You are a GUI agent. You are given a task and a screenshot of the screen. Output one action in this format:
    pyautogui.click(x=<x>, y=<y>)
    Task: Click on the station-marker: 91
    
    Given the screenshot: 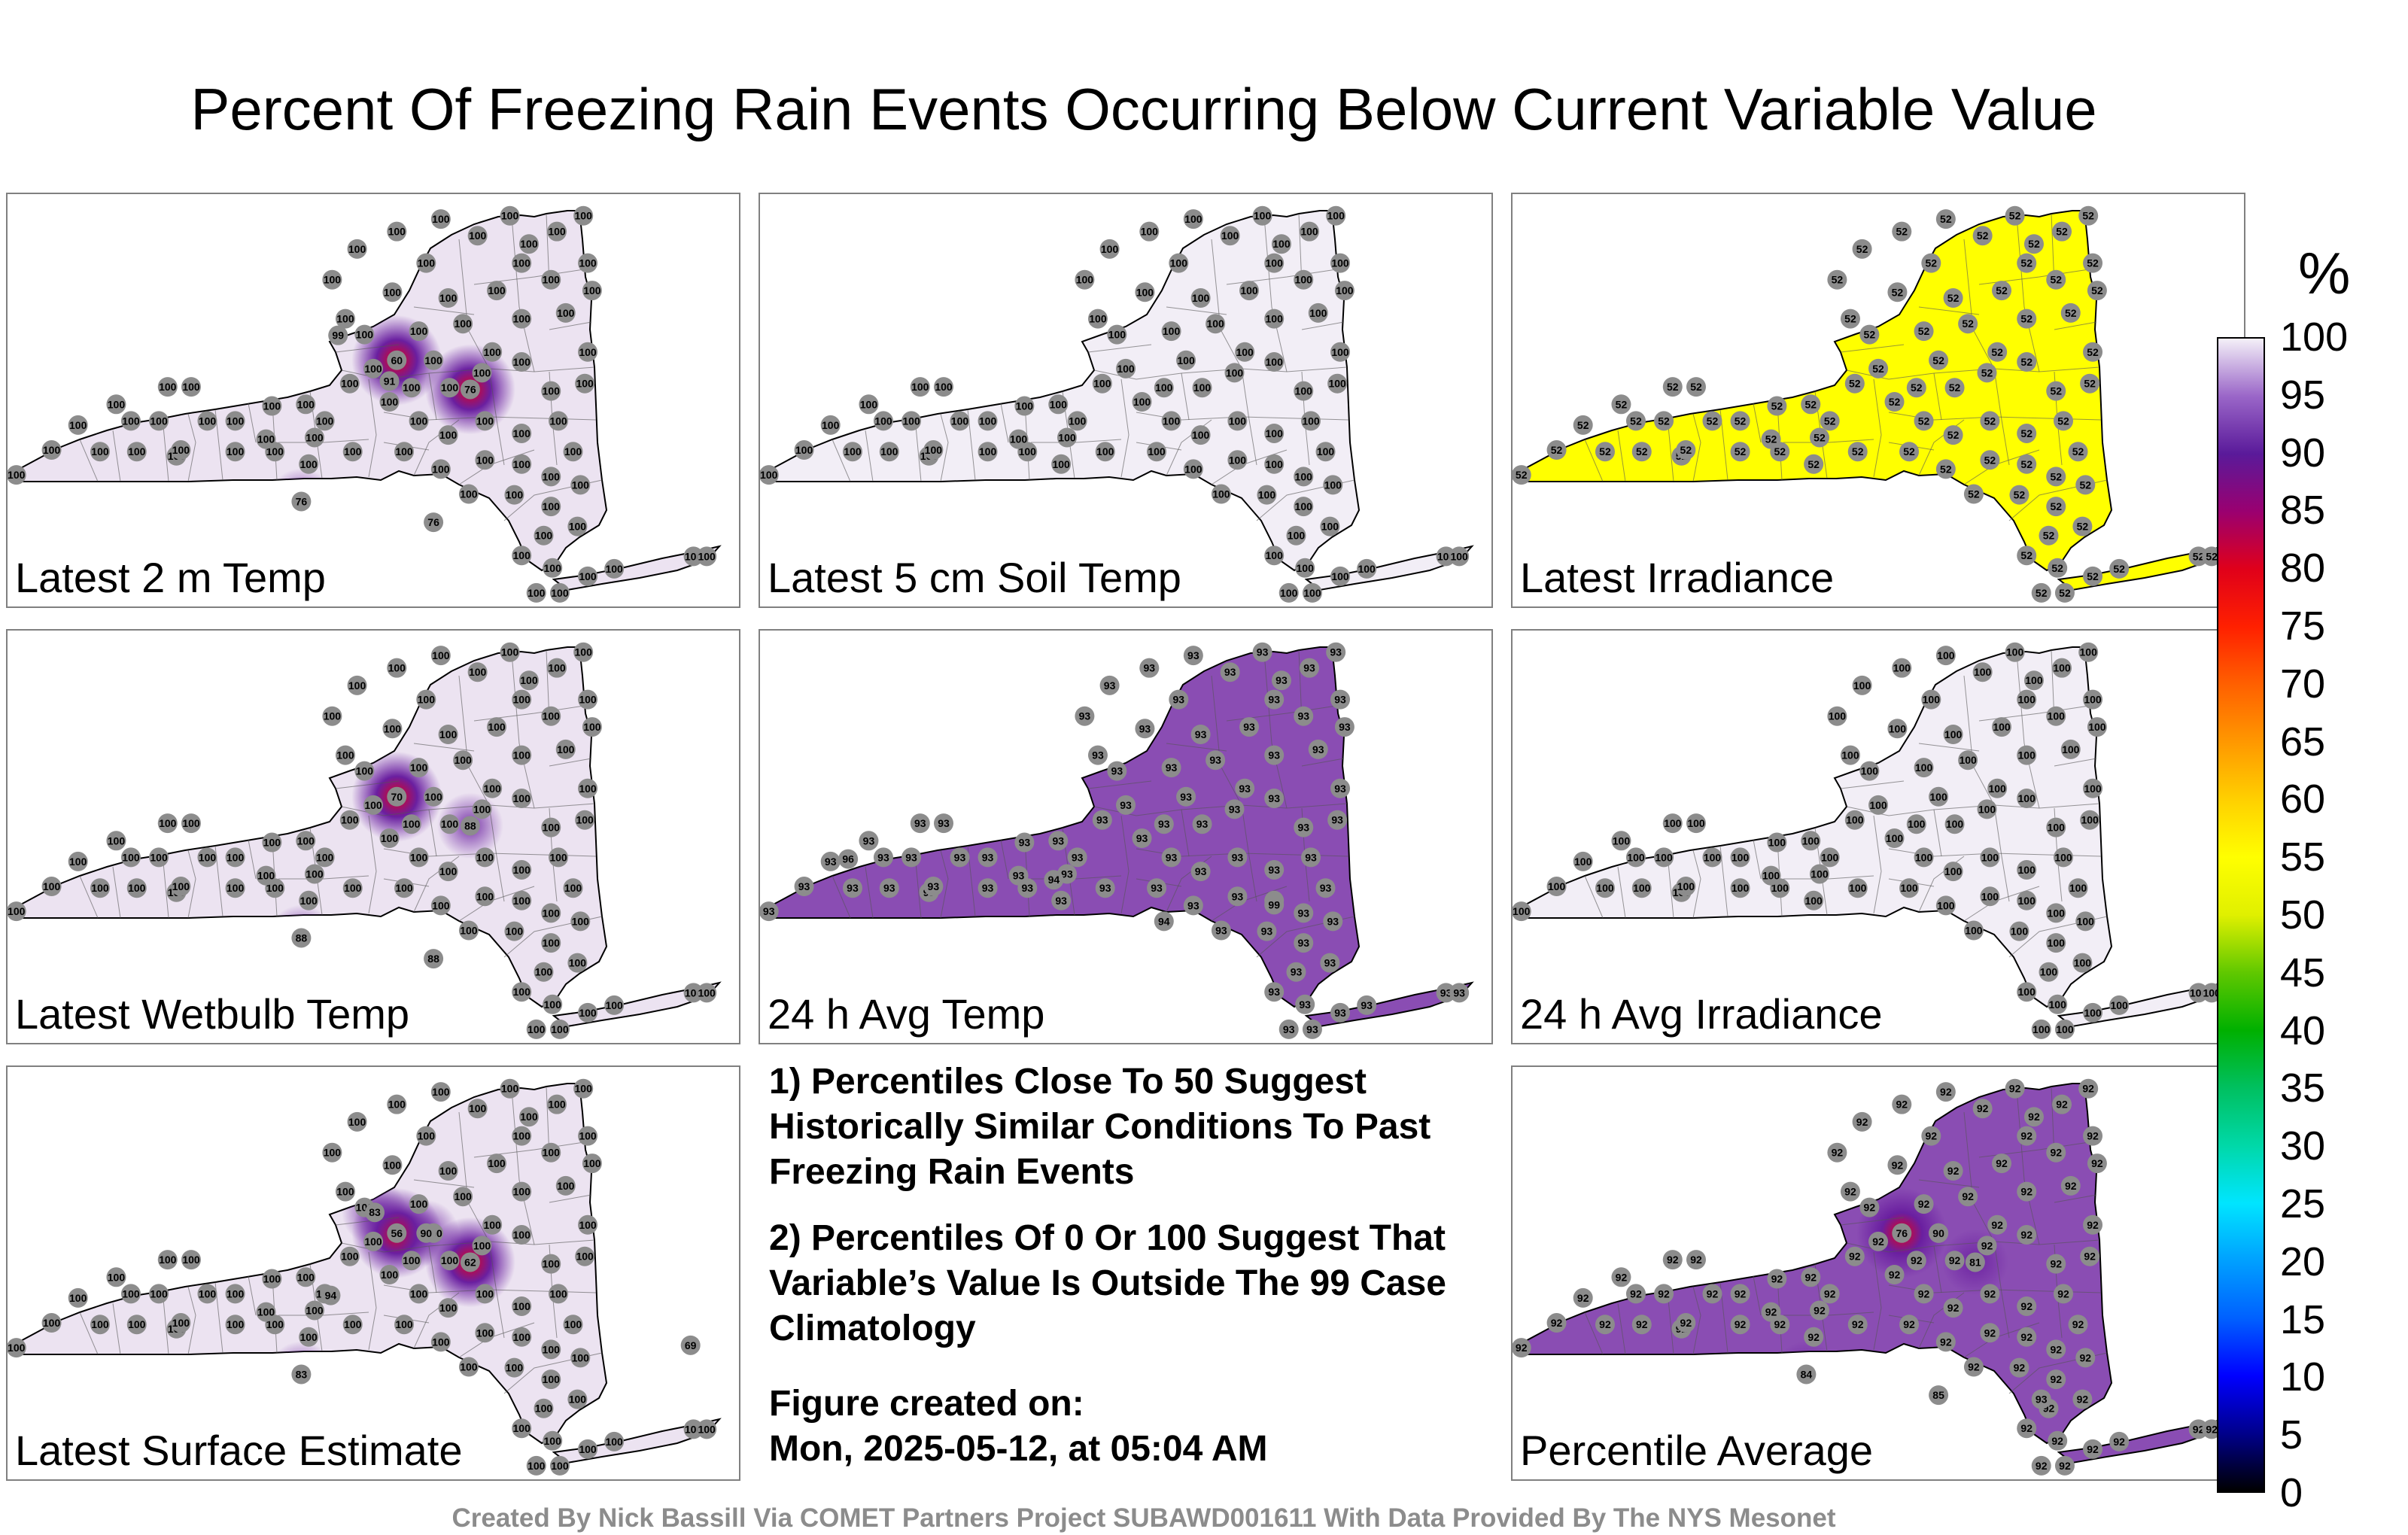 What is the action you would take?
    pyautogui.click(x=389, y=381)
    